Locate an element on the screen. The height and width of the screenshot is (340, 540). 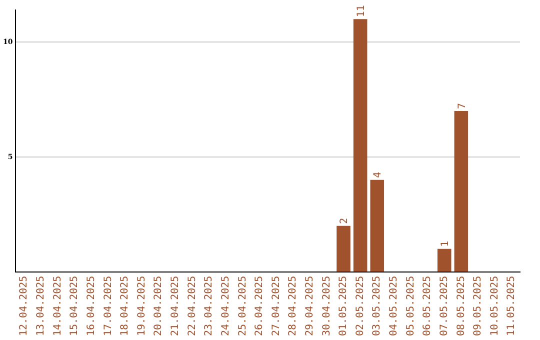
data-label: 4 is located at coordinates (378, 175).